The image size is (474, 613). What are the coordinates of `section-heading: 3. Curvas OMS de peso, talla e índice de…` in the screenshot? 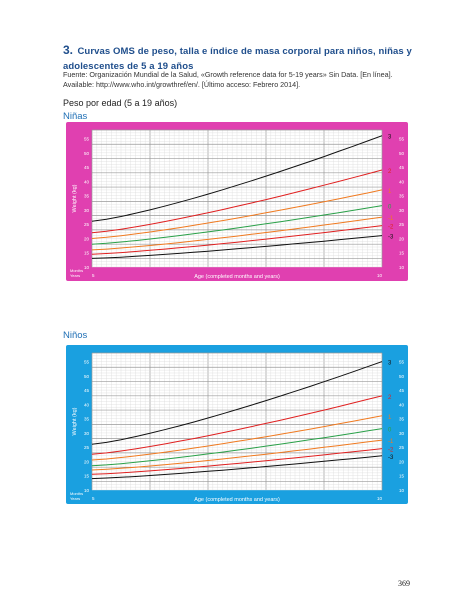 It's located at (243, 58).